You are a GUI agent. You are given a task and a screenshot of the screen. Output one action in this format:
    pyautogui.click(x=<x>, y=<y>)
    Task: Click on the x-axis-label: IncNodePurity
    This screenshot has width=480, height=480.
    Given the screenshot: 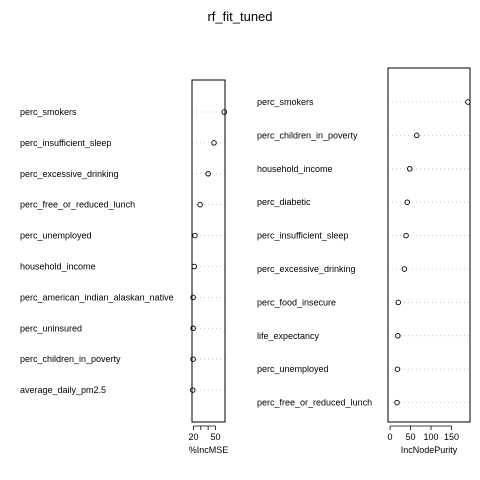 What is the action you would take?
    pyautogui.click(x=429, y=450)
    